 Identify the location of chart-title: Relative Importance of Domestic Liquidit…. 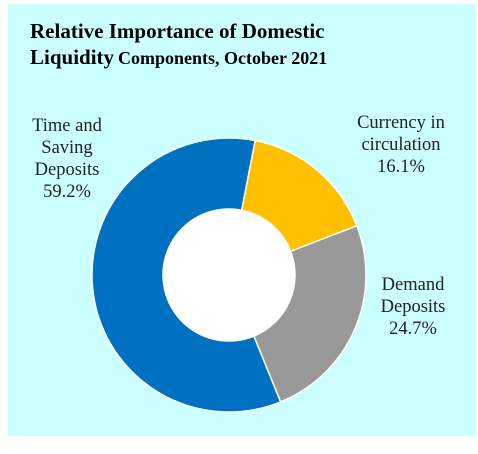
(240, 45).